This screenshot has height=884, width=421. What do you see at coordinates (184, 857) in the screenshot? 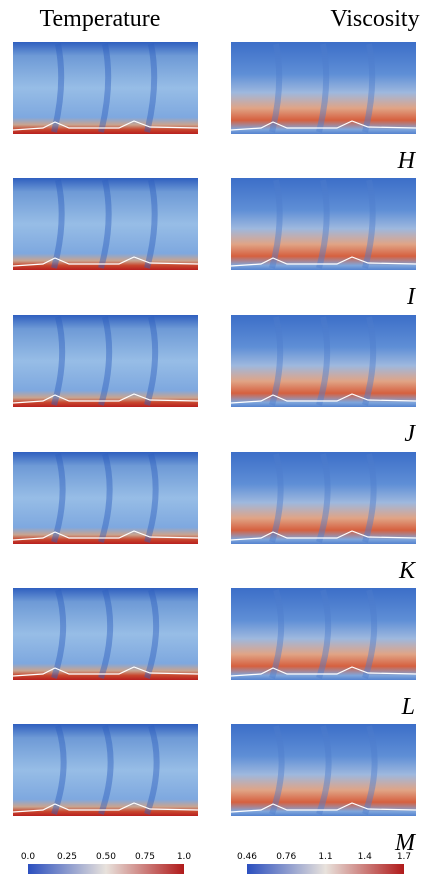
I see `colorbar-tick-label: 1.0` at bounding box center [184, 857].